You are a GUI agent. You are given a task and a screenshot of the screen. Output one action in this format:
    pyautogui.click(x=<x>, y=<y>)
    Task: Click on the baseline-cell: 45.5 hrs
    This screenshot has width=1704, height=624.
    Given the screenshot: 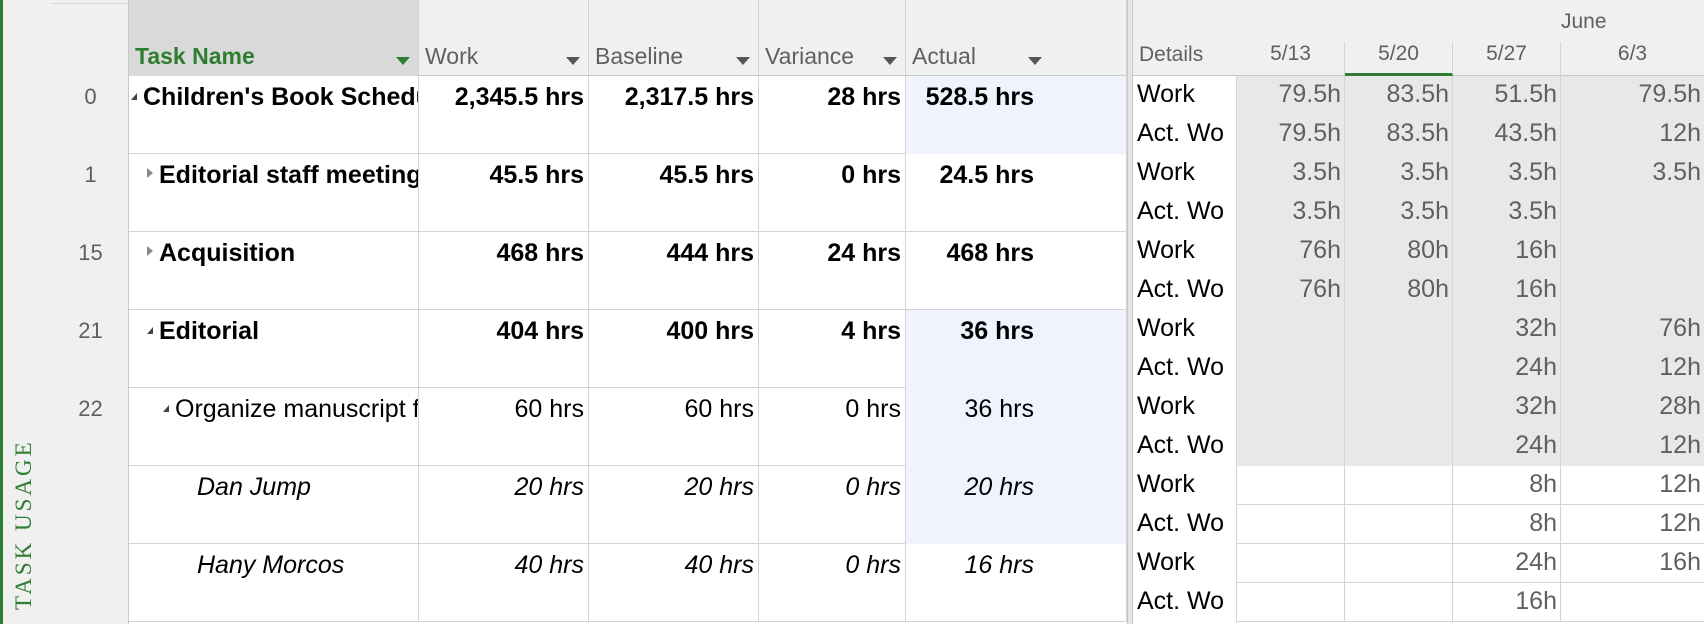 What is the action you would take?
    pyautogui.click(x=674, y=193)
    